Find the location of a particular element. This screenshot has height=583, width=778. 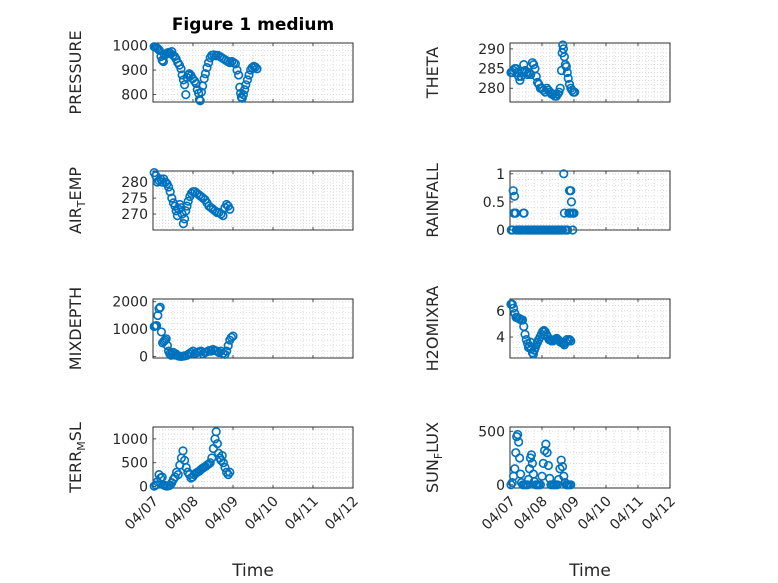

y-tick-label: 4 is located at coordinates (500, 338).